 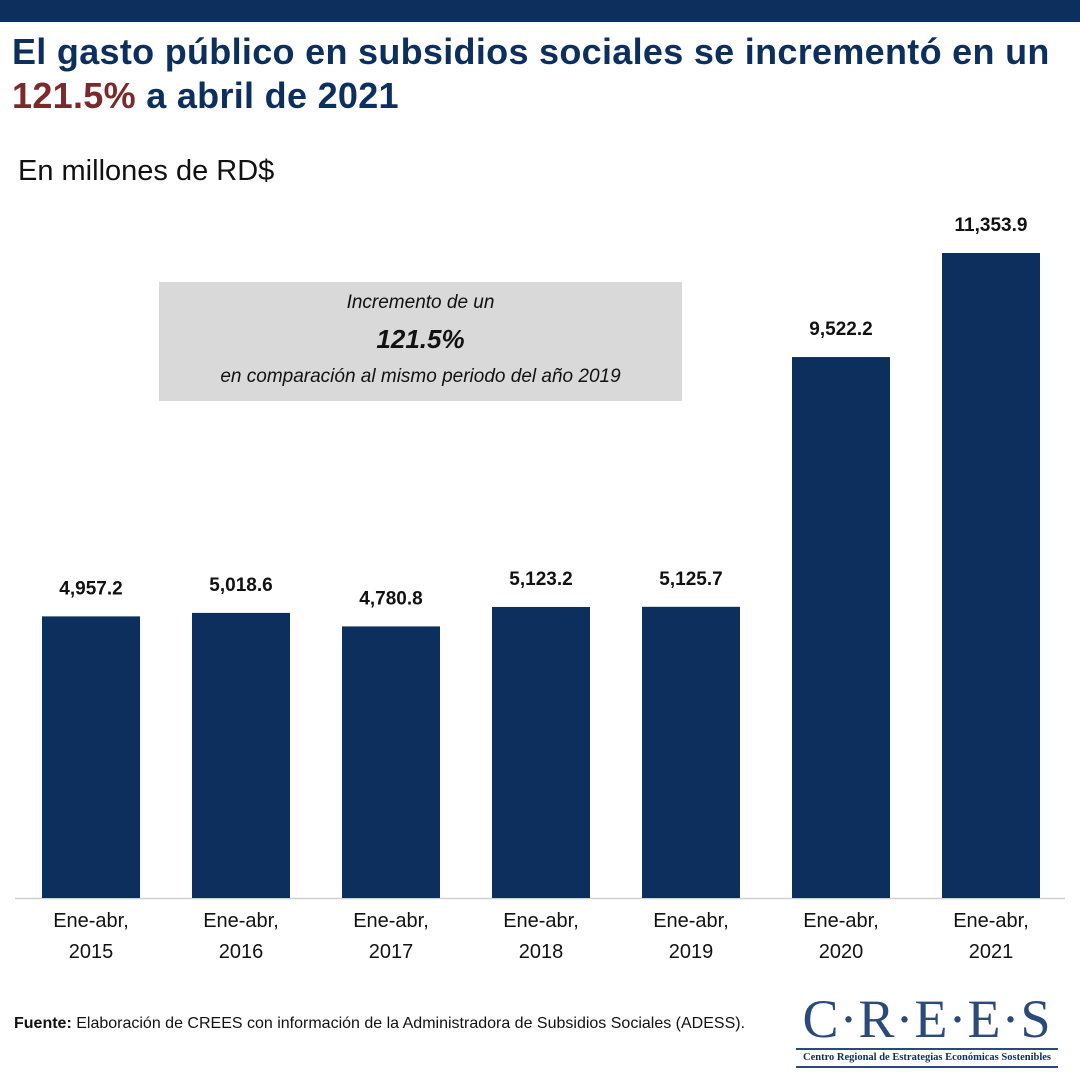 What do you see at coordinates (43, 1023) in the screenshot?
I see `source-label: Fuente:` at bounding box center [43, 1023].